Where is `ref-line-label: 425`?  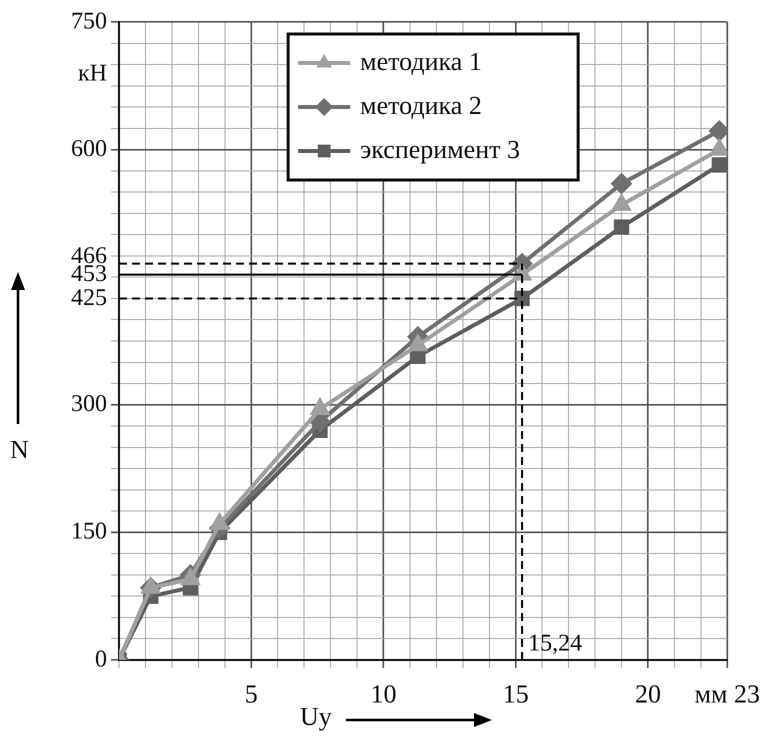 ref-line-label: 425 is located at coordinates (89, 297).